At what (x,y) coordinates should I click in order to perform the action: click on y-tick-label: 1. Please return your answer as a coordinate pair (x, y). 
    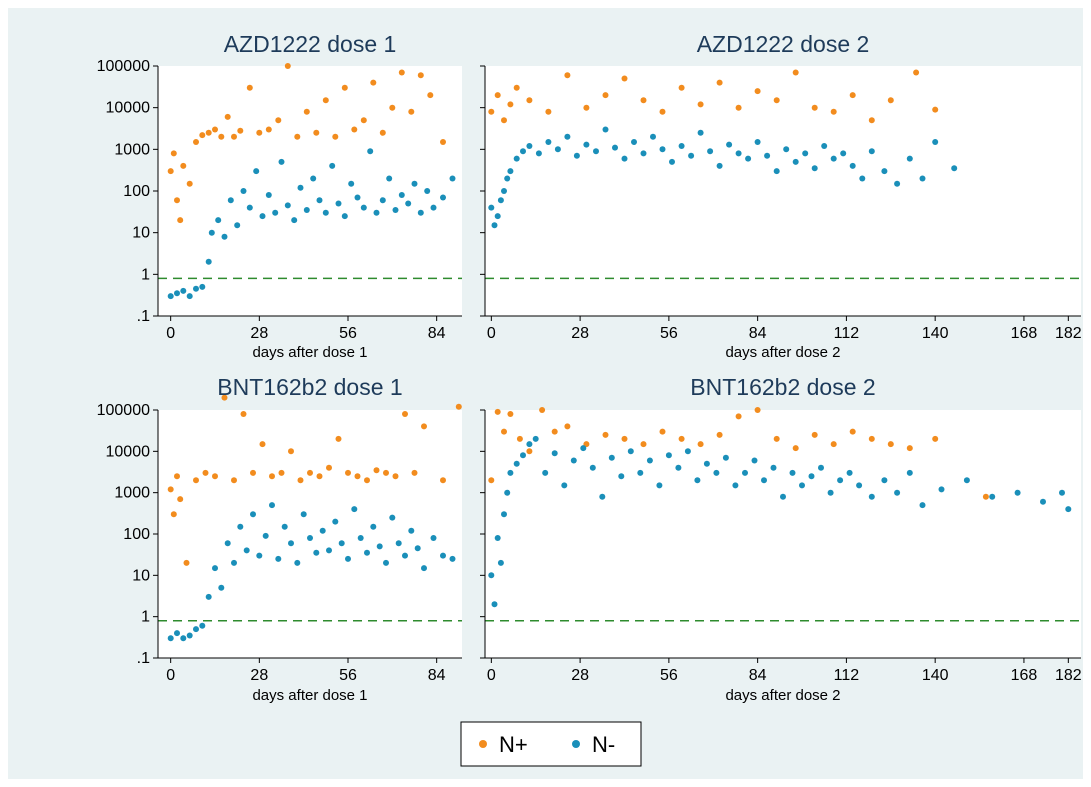
    Looking at the image, I should click on (145, 617).